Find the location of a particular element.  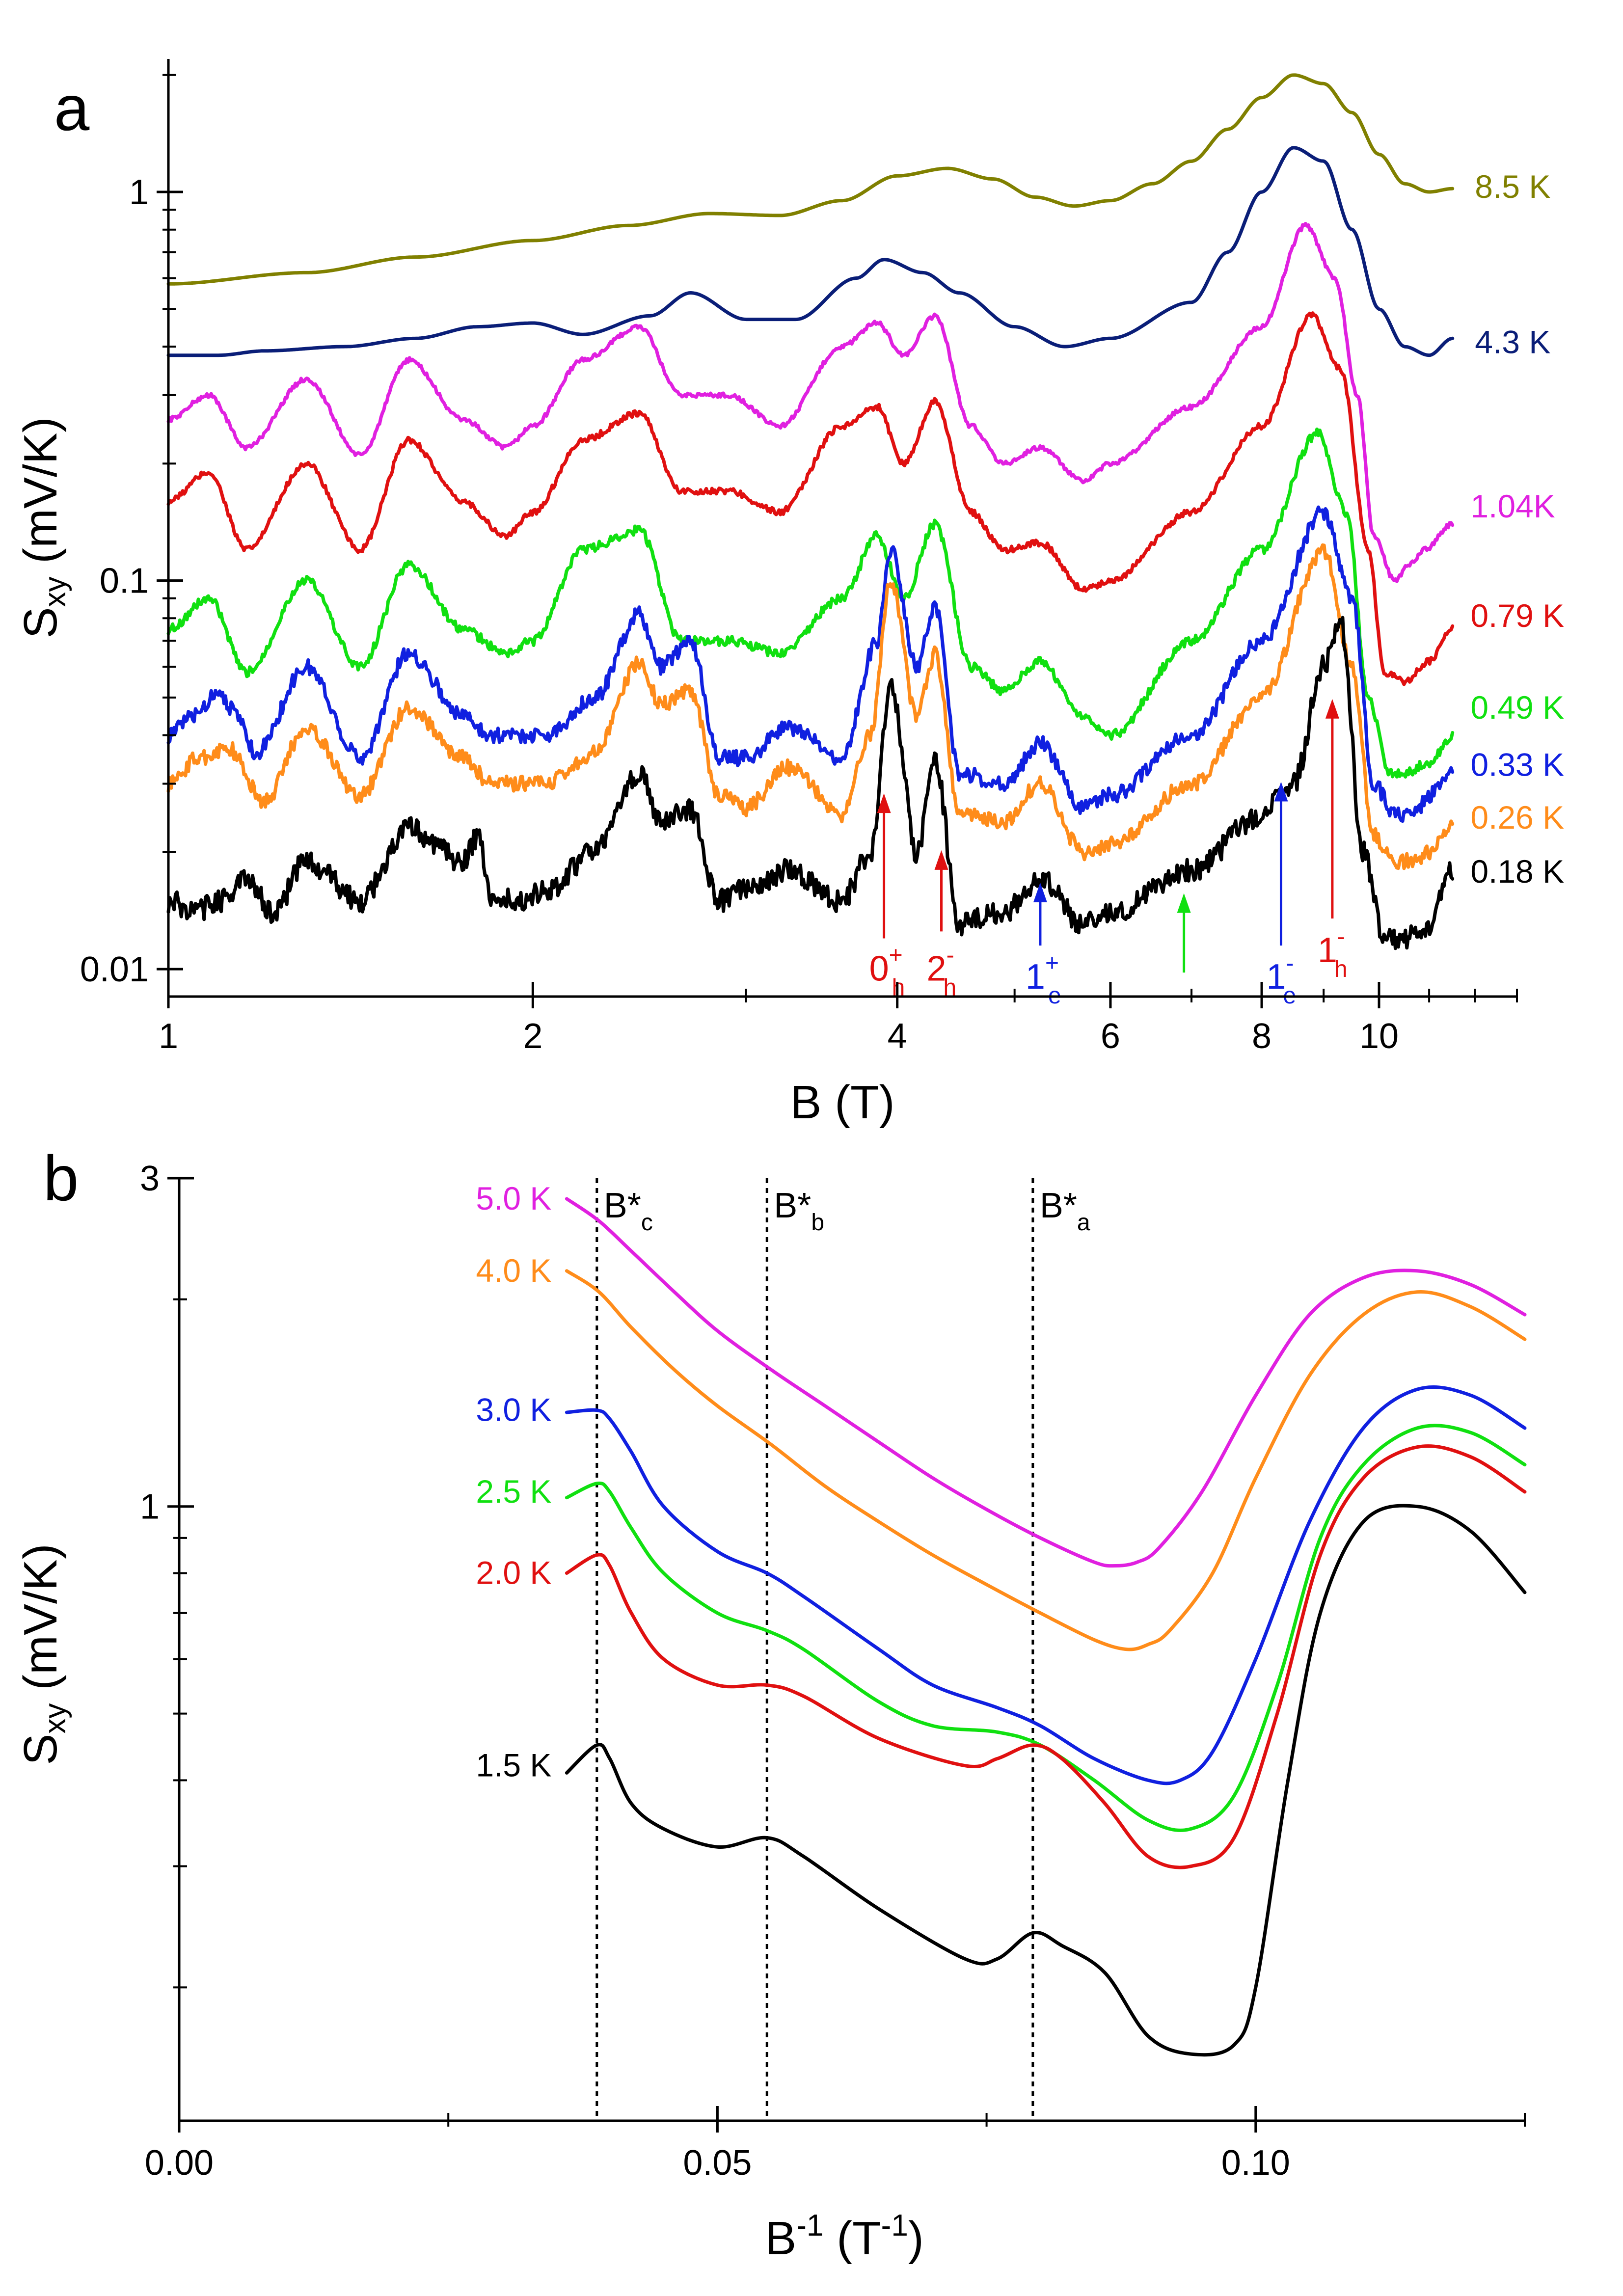

label-5-0-k: 5.0 K is located at coordinates (514, 1198).